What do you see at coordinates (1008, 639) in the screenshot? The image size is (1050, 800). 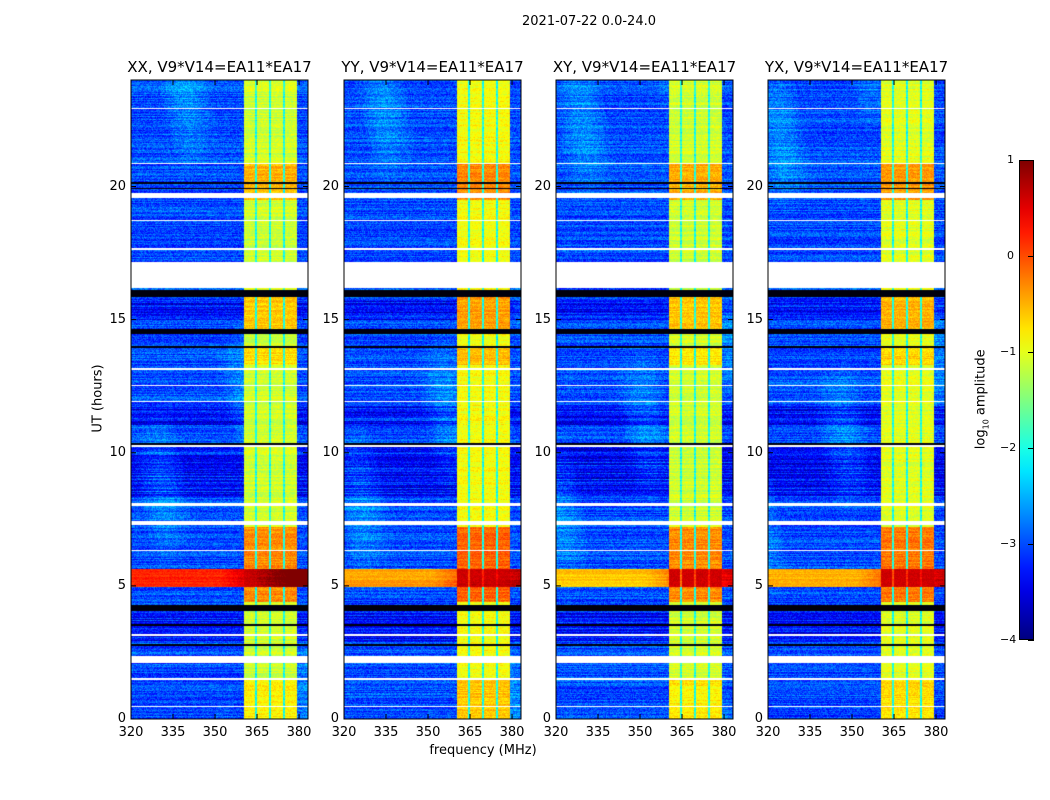 I see `colorbar-tick-label: −4` at bounding box center [1008, 639].